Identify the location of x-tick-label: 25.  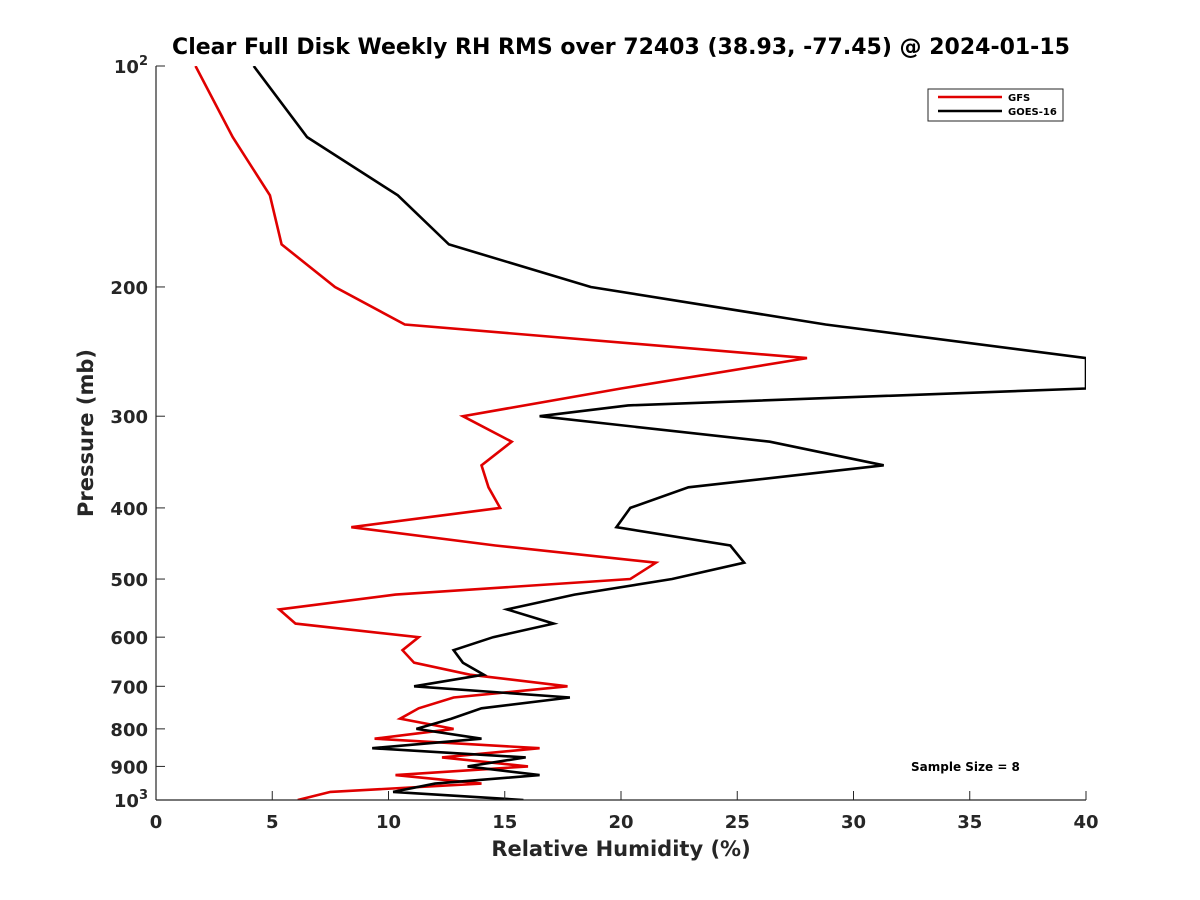
(737, 822).